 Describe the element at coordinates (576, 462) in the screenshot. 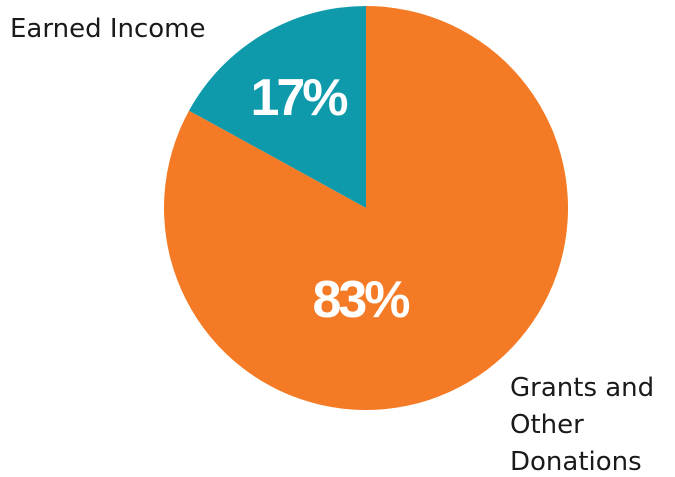

I see `category-label-grants-line-3: Donations` at that location.